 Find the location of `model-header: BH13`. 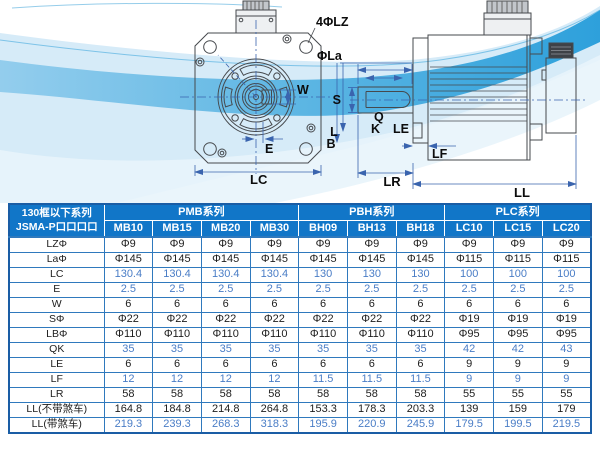

model-header: BH13 is located at coordinates (371, 229).